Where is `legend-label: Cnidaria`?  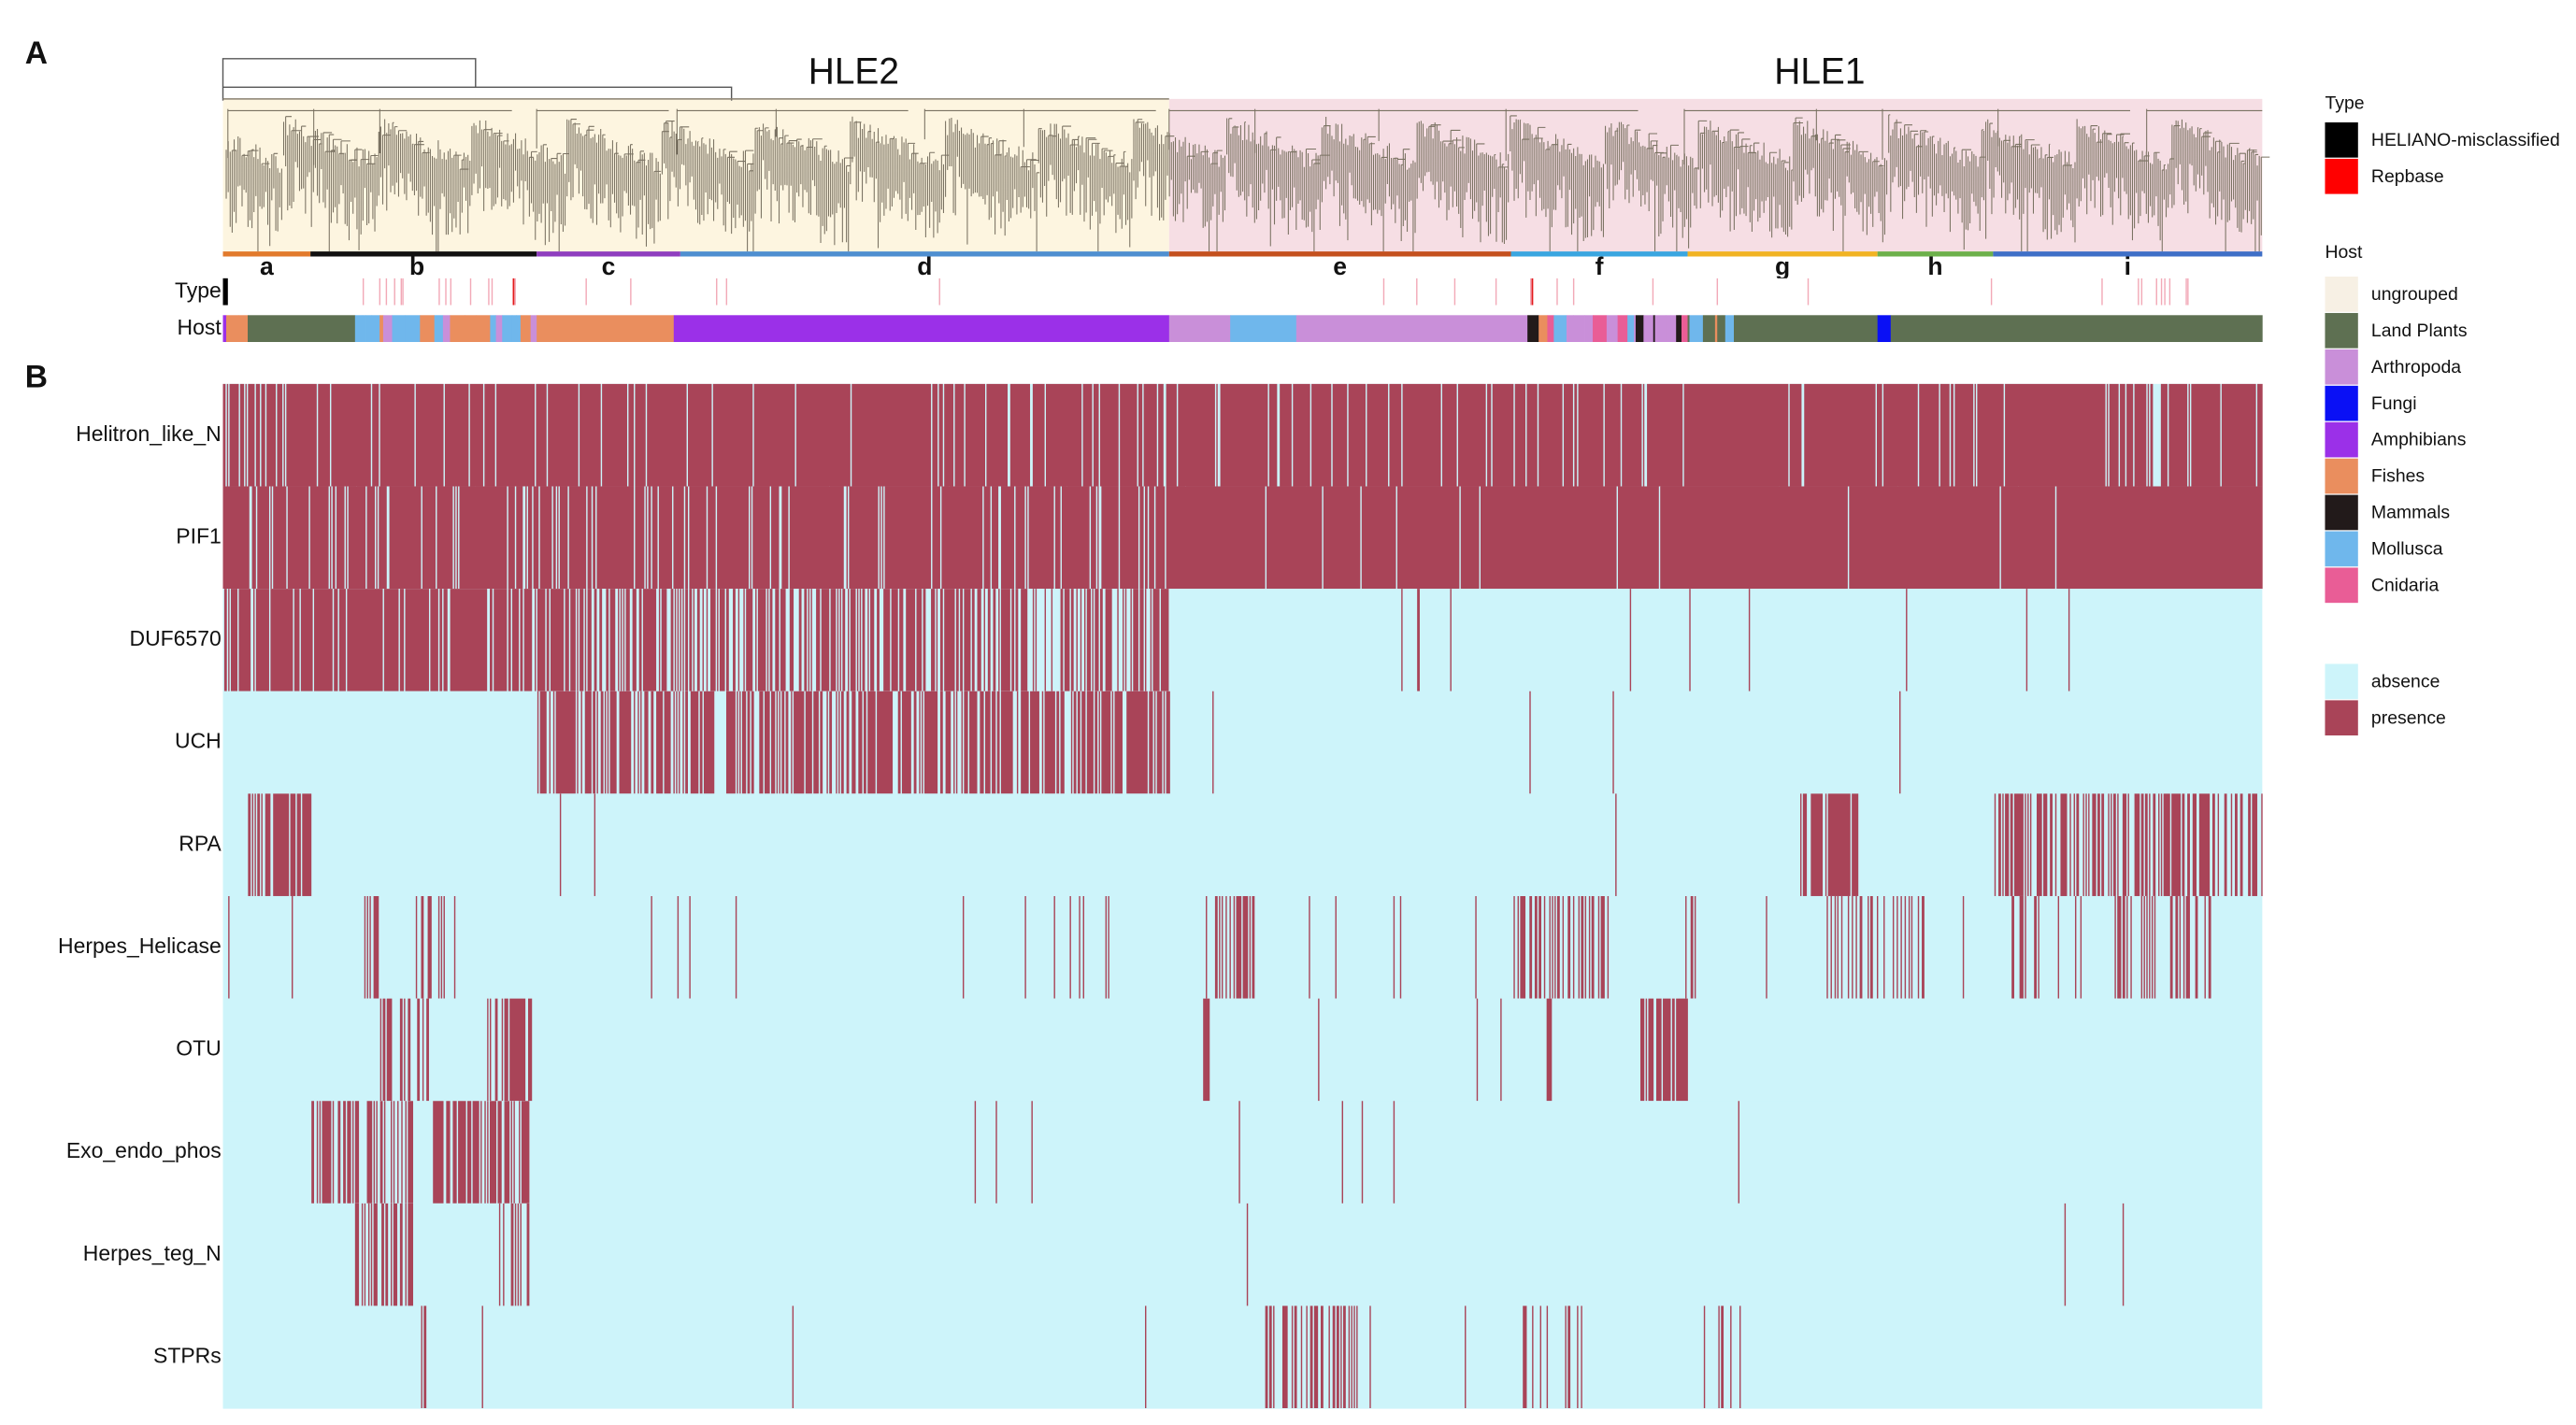
legend-label: Cnidaria is located at coordinates (2405, 585).